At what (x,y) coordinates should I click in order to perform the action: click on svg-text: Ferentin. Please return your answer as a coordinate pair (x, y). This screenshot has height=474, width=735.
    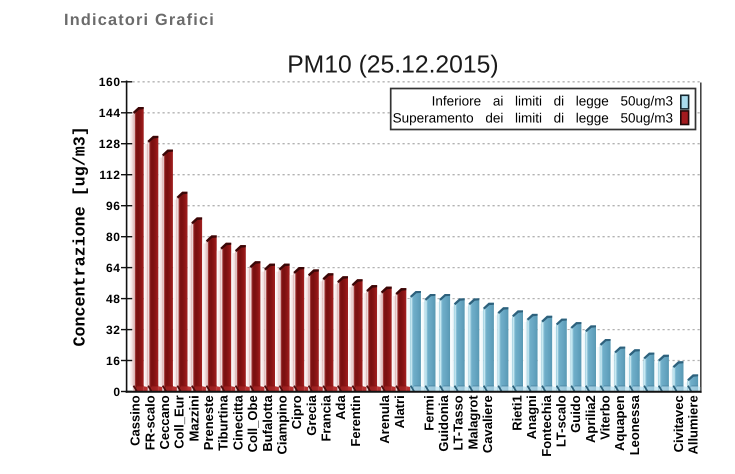
    Looking at the image, I should click on (355, 420).